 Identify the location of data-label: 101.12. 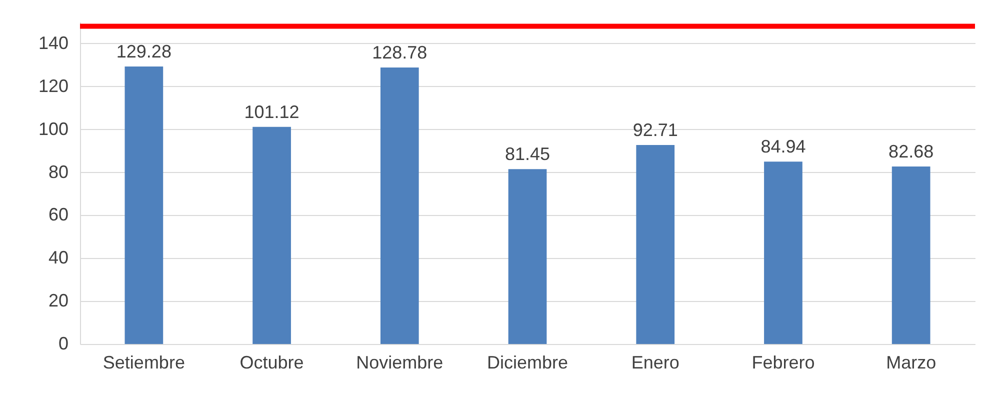
(272, 112).